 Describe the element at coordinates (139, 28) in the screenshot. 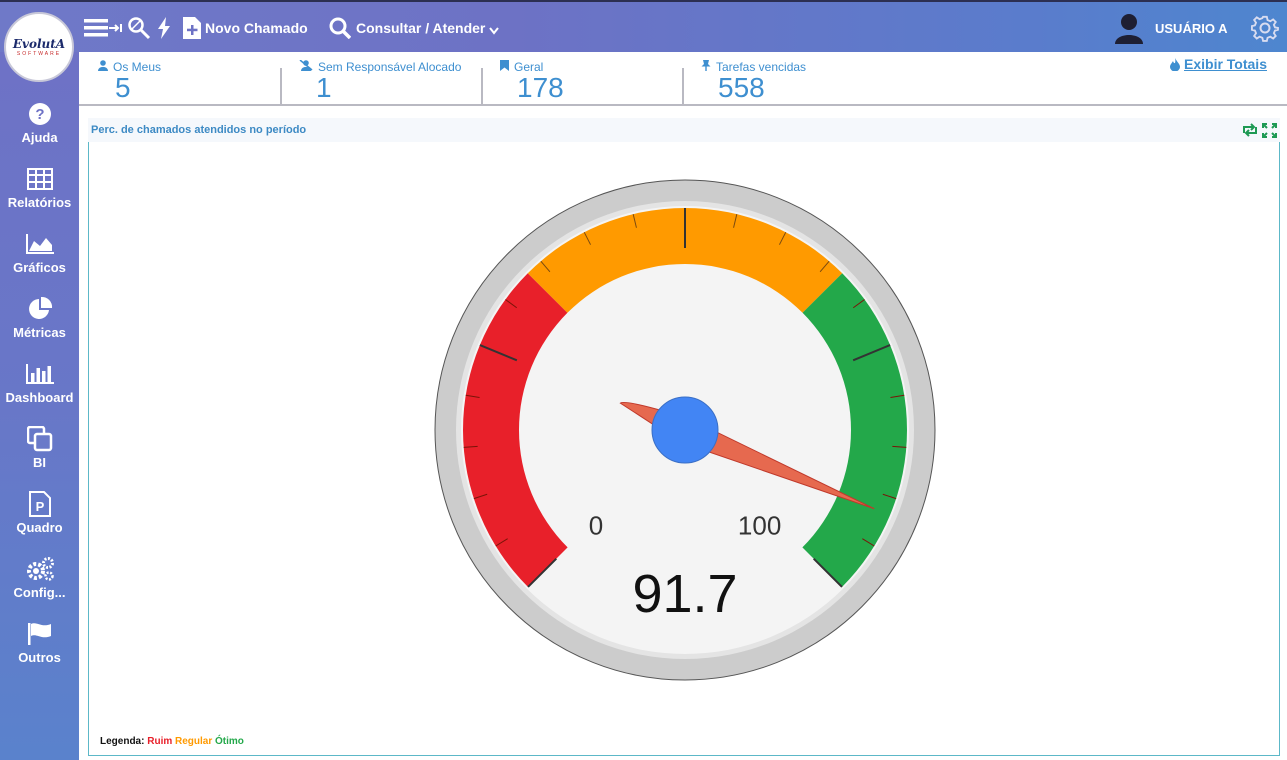

I see `search-tools-icon` at that location.